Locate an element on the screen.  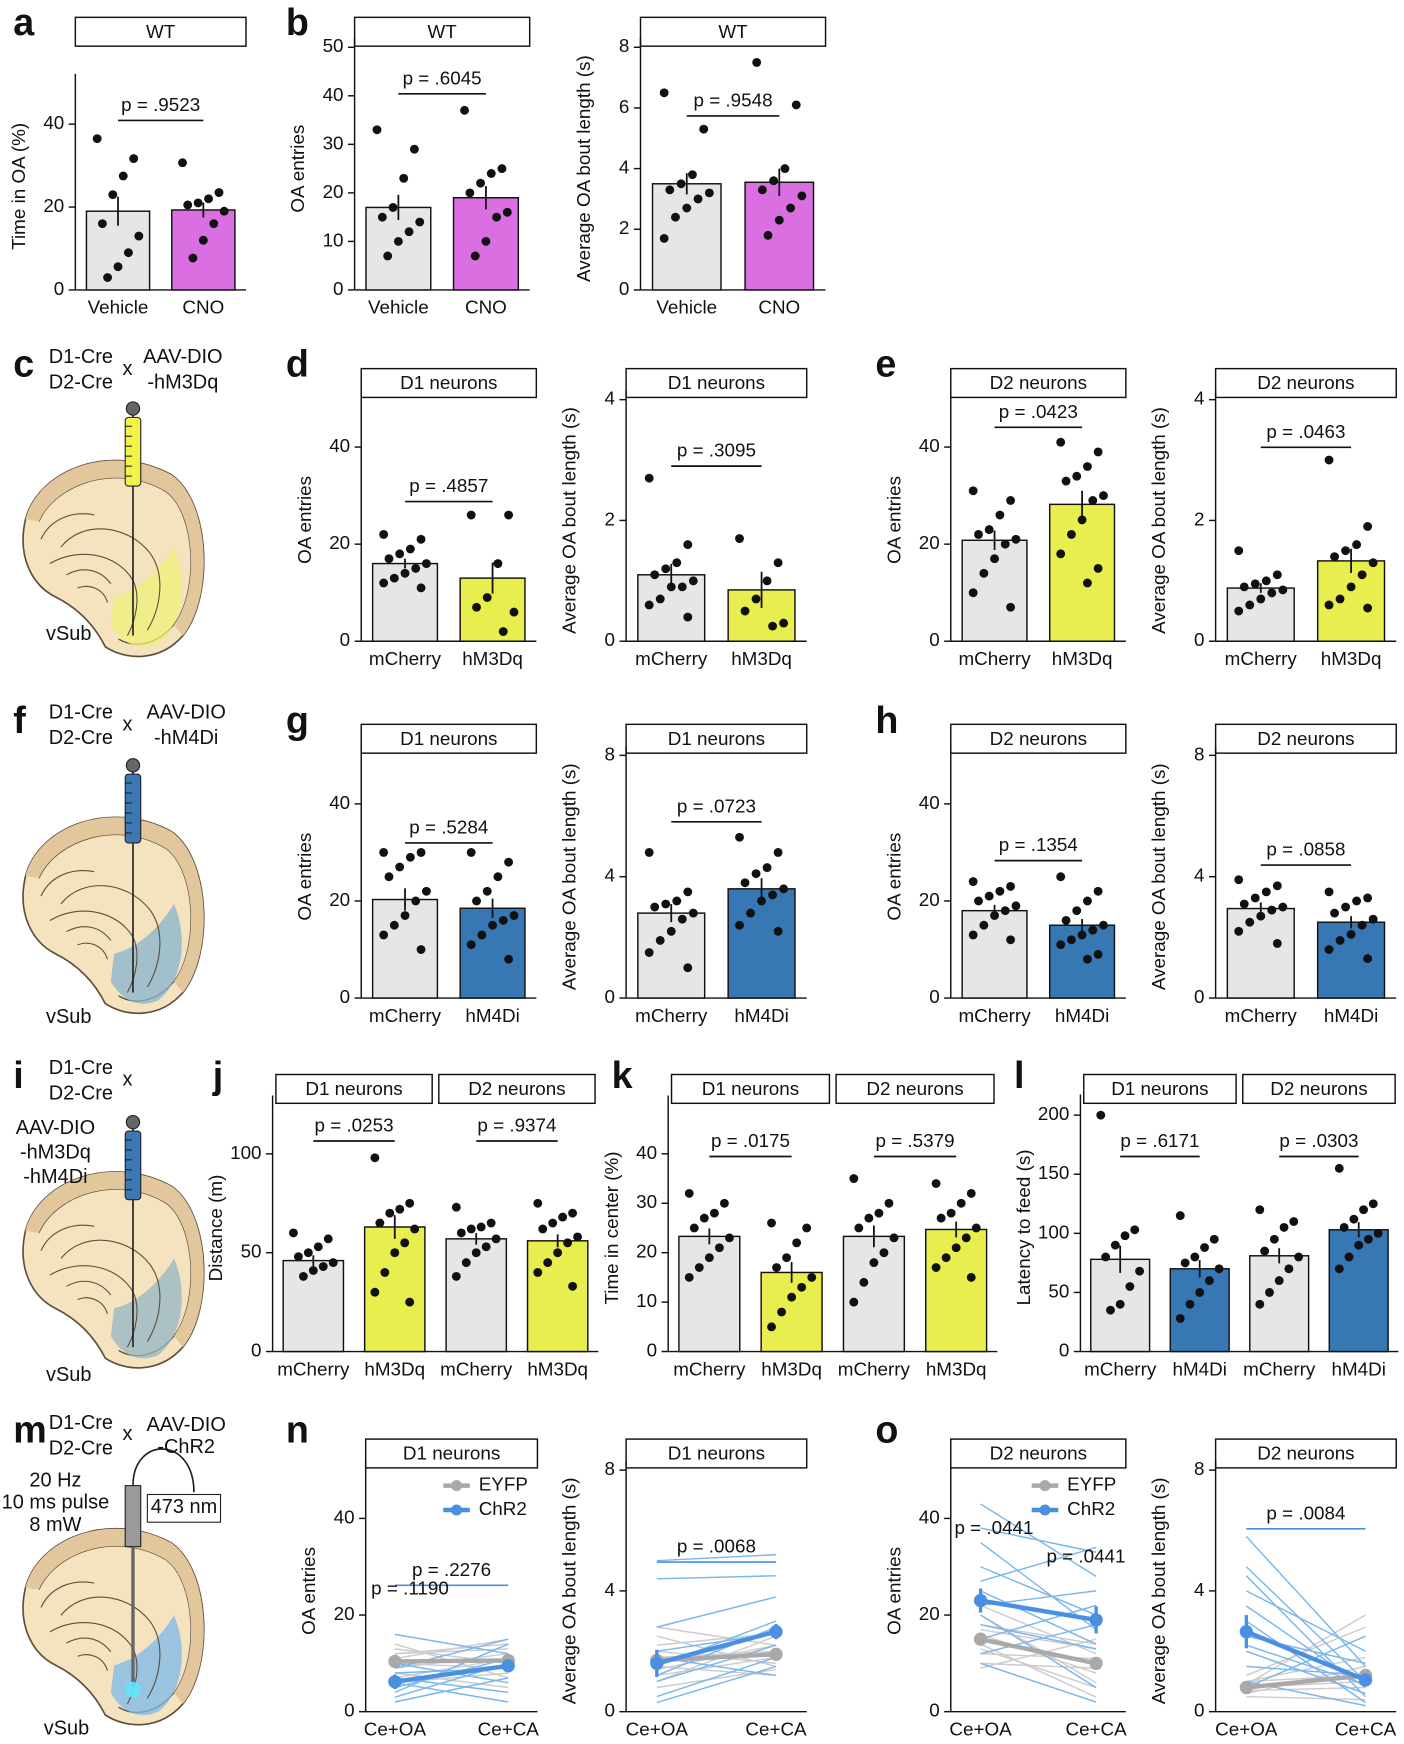
strip-label: D1 neurons is located at coordinates (451, 1453).